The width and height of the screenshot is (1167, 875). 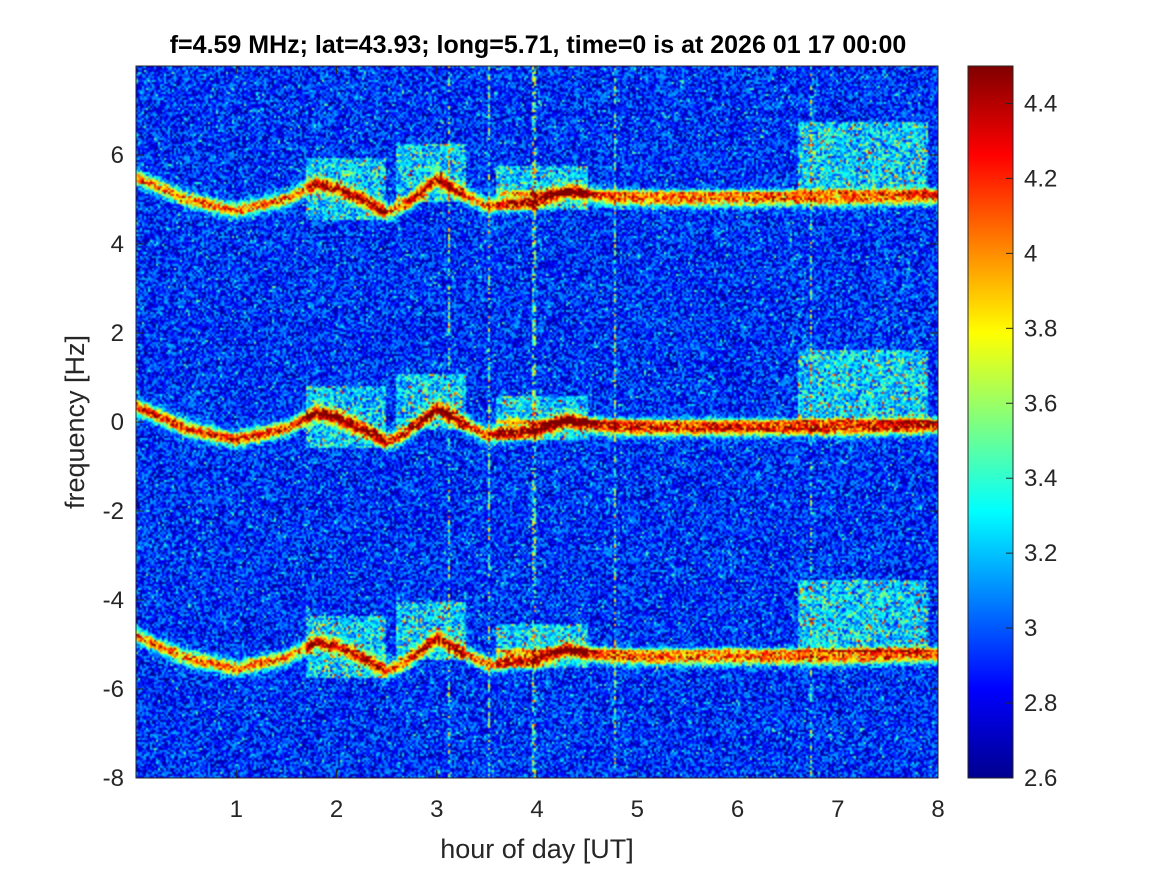 What do you see at coordinates (117, 422) in the screenshot?
I see `y-tick-label: 0` at bounding box center [117, 422].